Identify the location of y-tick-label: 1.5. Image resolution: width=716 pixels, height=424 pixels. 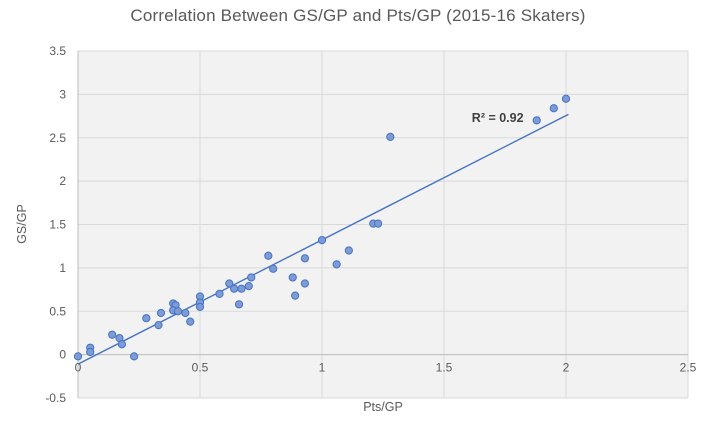
(57, 225).